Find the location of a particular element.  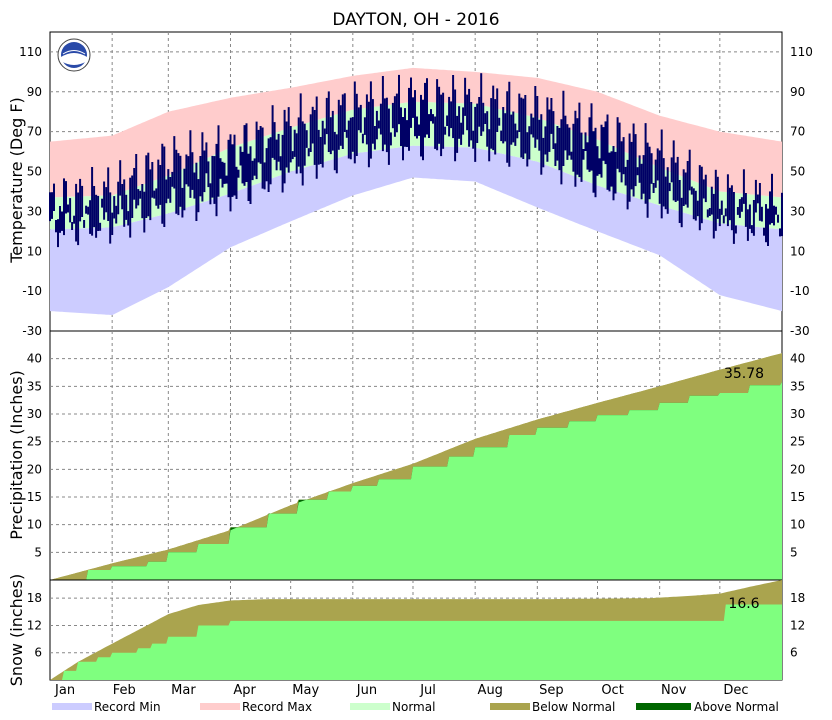

month-tick-label: Nov is located at coordinates (674, 690).